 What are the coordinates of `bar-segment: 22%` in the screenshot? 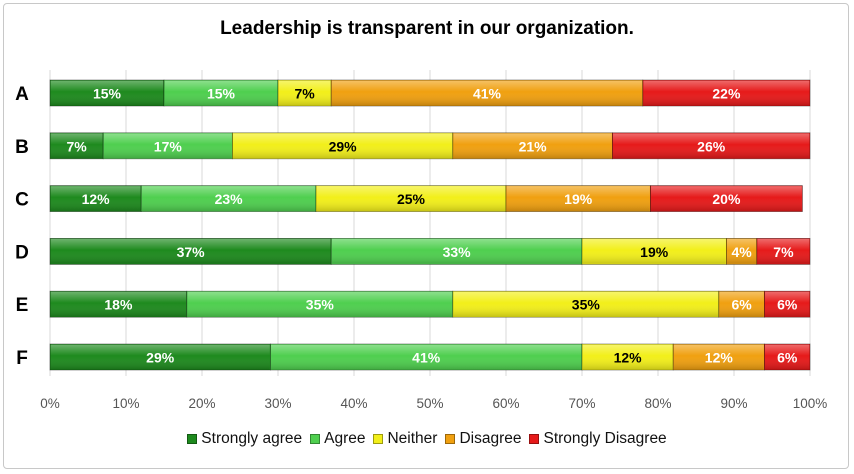 It's located at (726, 93).